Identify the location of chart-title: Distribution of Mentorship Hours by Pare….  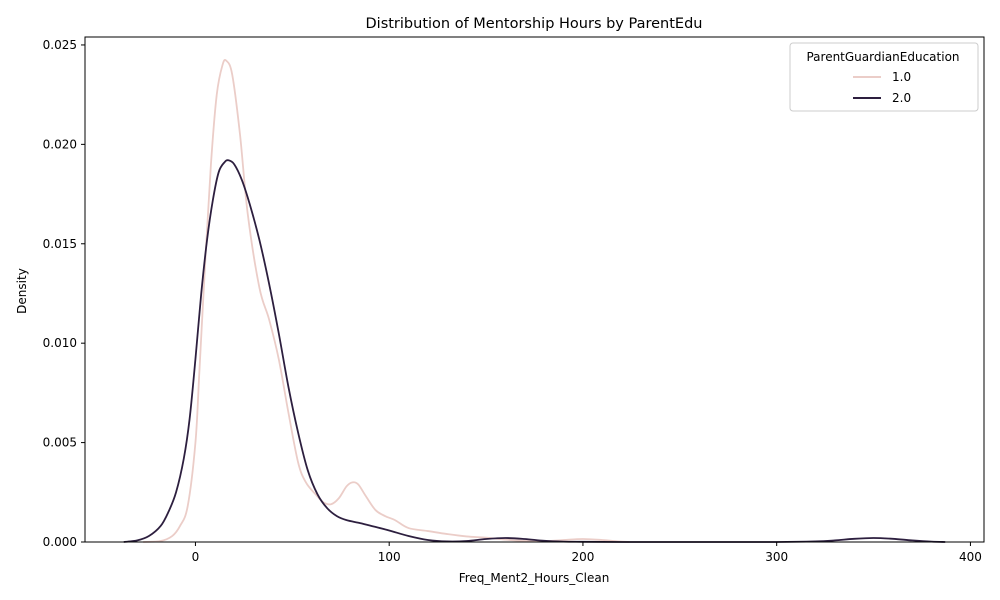
(534, 24).